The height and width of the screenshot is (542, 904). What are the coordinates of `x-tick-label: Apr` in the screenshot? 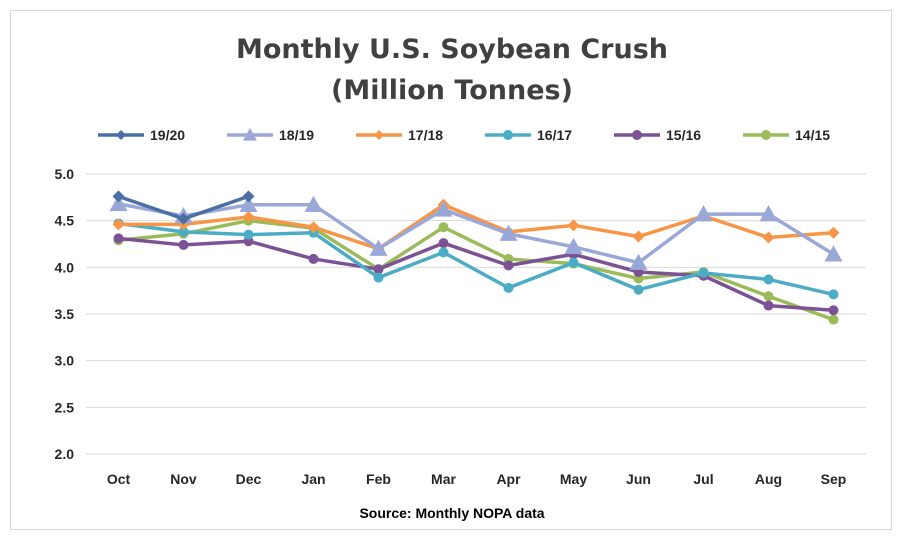 It's located at (508, 479).